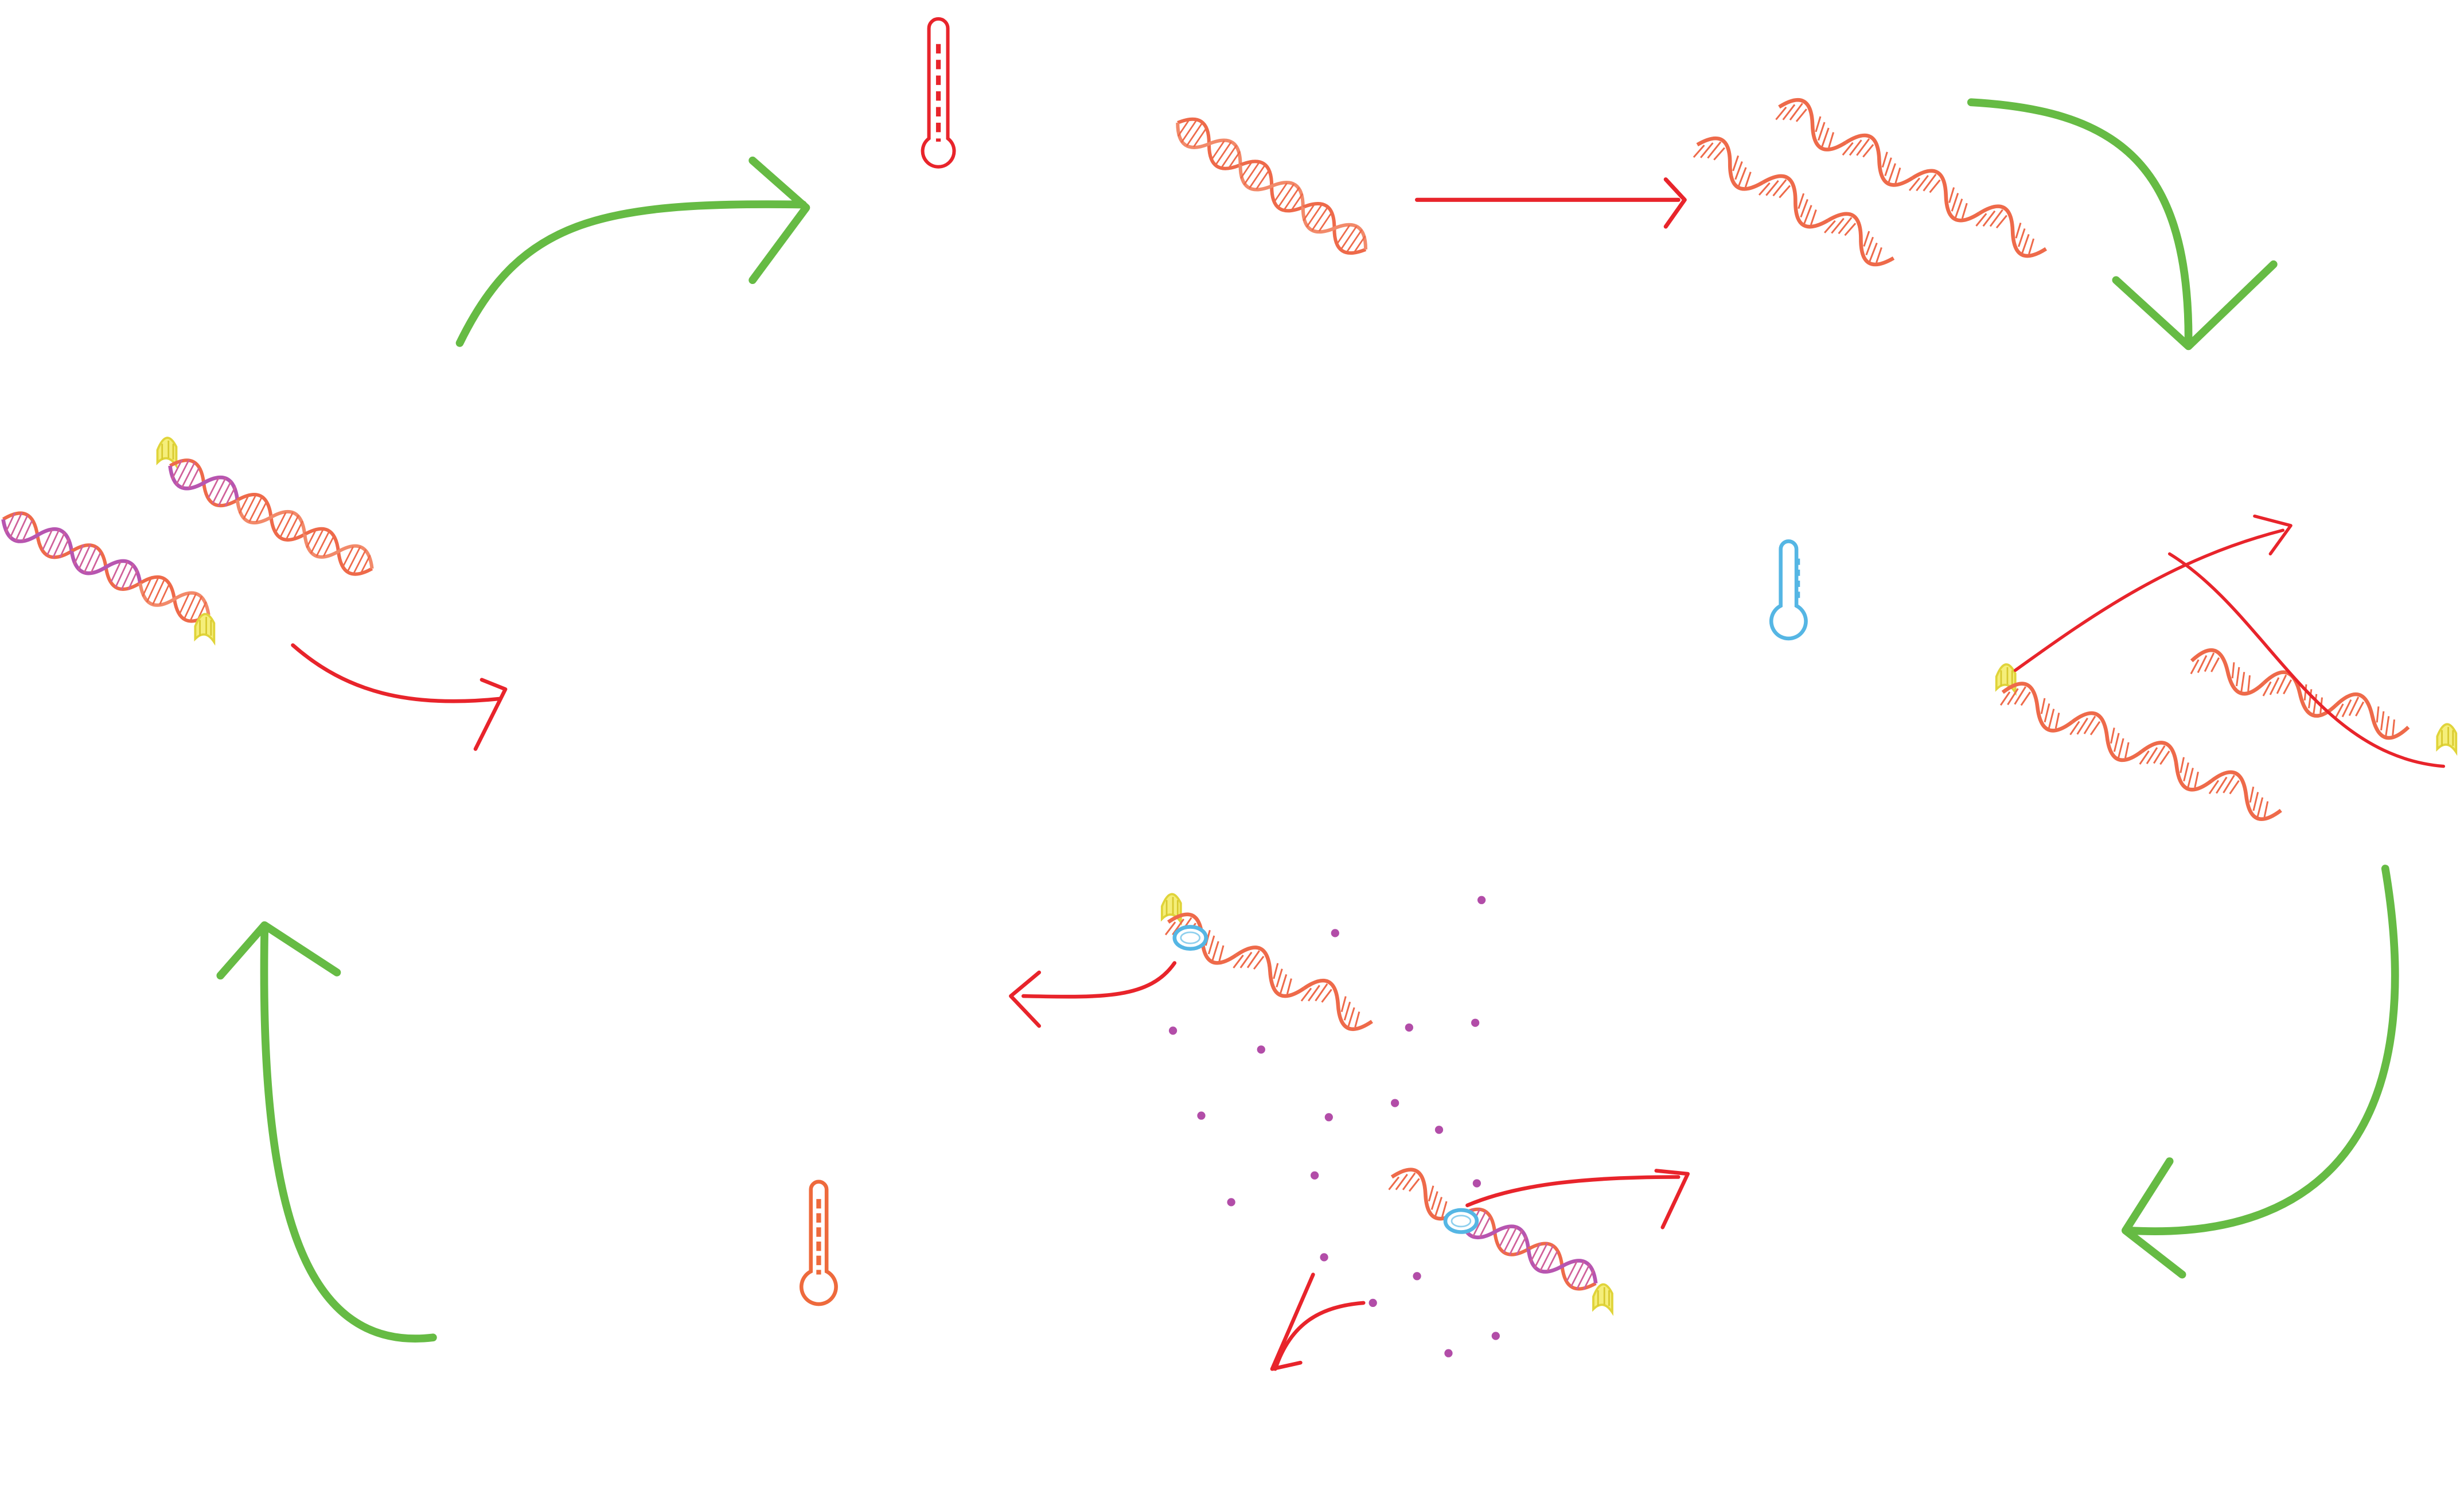 The height and width of the screenshot is (1498, 2464). Describe the element at coordinates (1334, 1127) in the screenshot. I see `nucleotides` at that location.